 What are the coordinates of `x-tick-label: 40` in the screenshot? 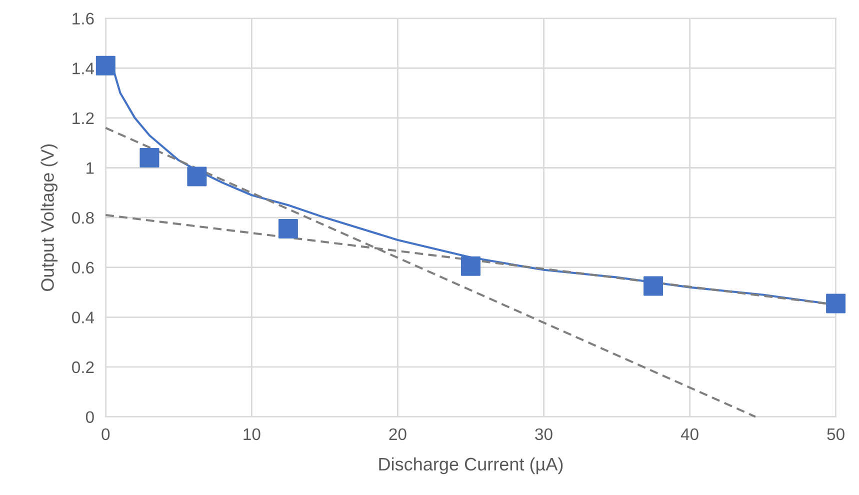 It's located at (689, 434).